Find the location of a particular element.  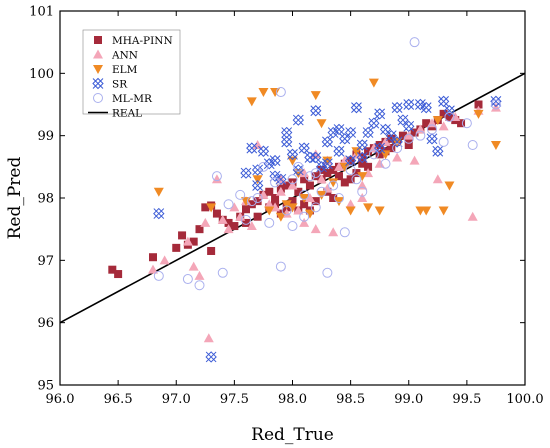

x-tick-label: 97.0 is located at coordinates (176, 399).